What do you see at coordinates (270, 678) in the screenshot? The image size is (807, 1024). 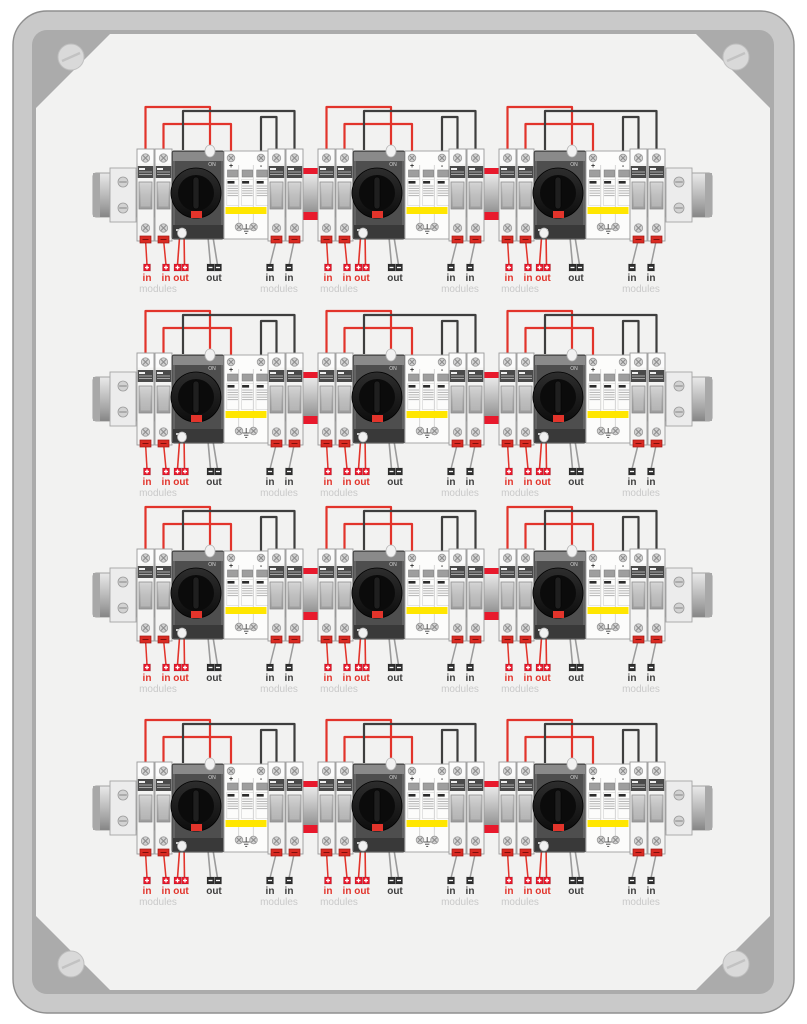 I see `neg-in-label: in` at bounding box center [270, 678].